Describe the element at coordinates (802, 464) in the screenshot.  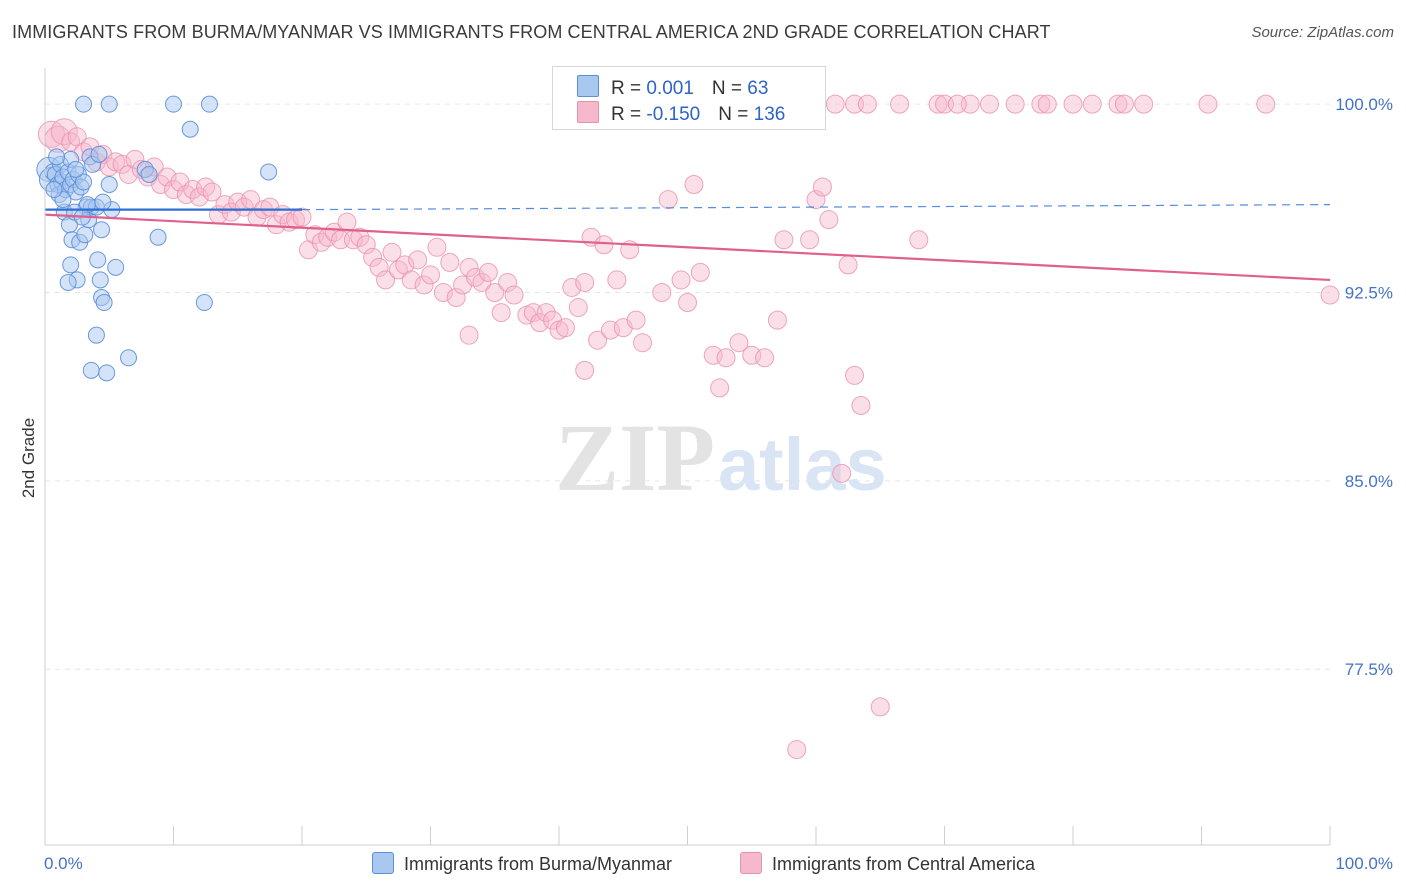
I see `watermark-atlas: atlas` at that location.